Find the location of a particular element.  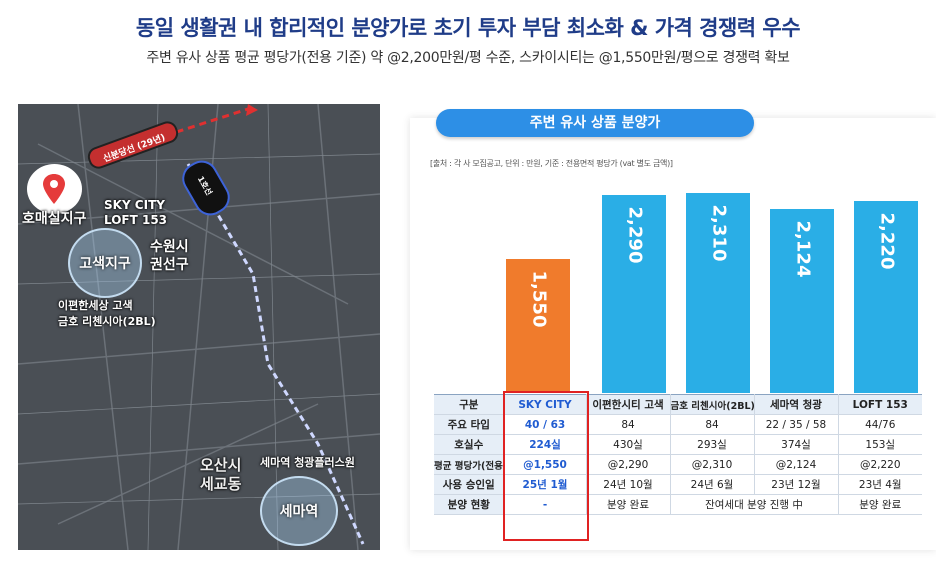

table-cell: - is located at coordinates (545, 504).